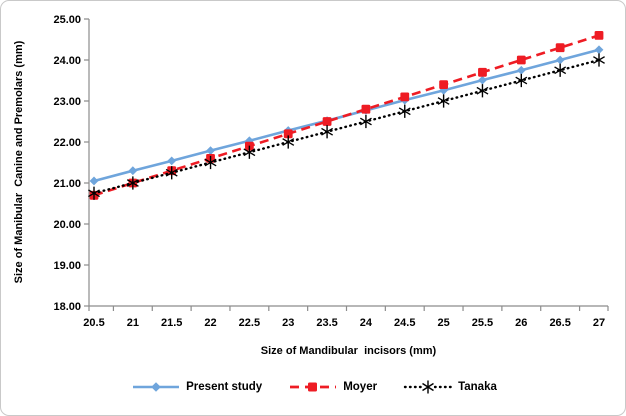  Describe the element at coordinates (443, 323) in the screenshot. I see `x-tick-label: 25` at that location.